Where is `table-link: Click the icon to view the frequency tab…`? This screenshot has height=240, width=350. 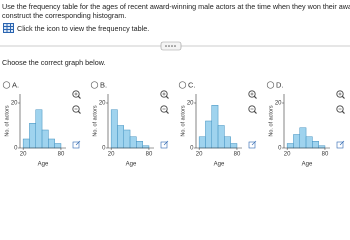 table-link: Click the icon to view the frequency tab… is located at coordinates (83, 28).